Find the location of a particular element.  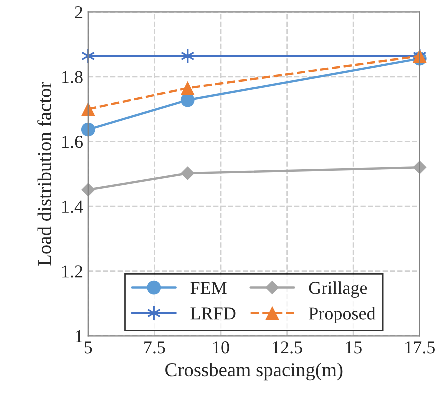

legend-label: Grillage is located at coordinates (338, 290).